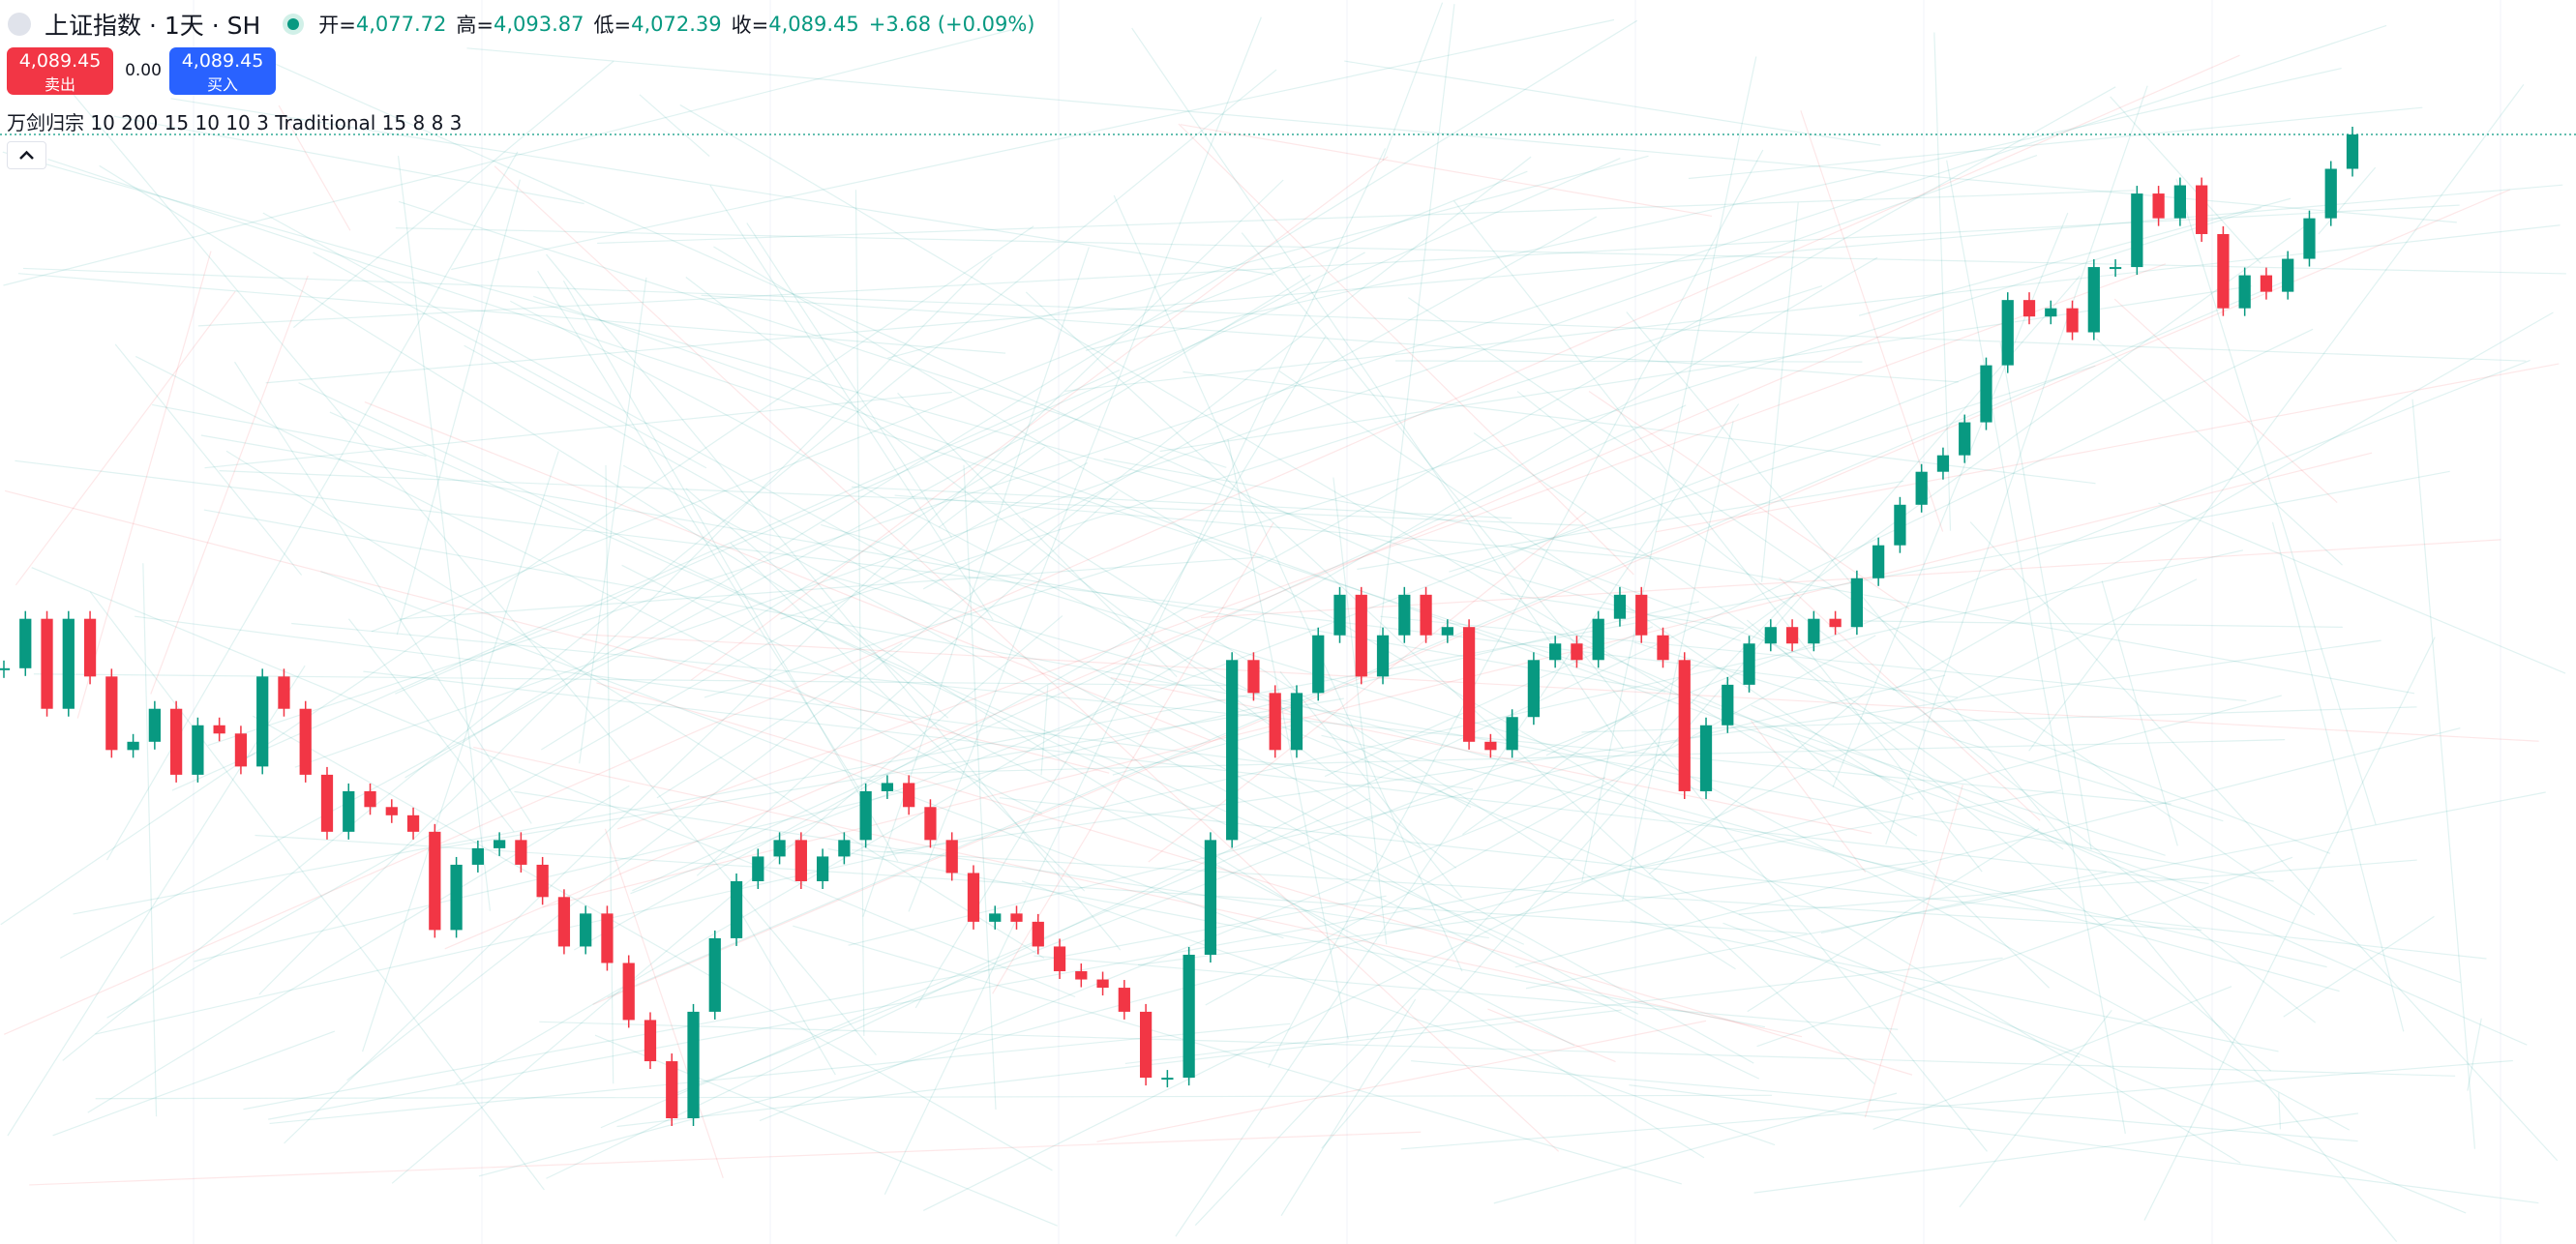 This screenshot has height=1244, width=2576. What do you see at coordinates (337, 25) in the screenshot?
I see `ohlc-label: 开=` at bounding box center [337, 25].